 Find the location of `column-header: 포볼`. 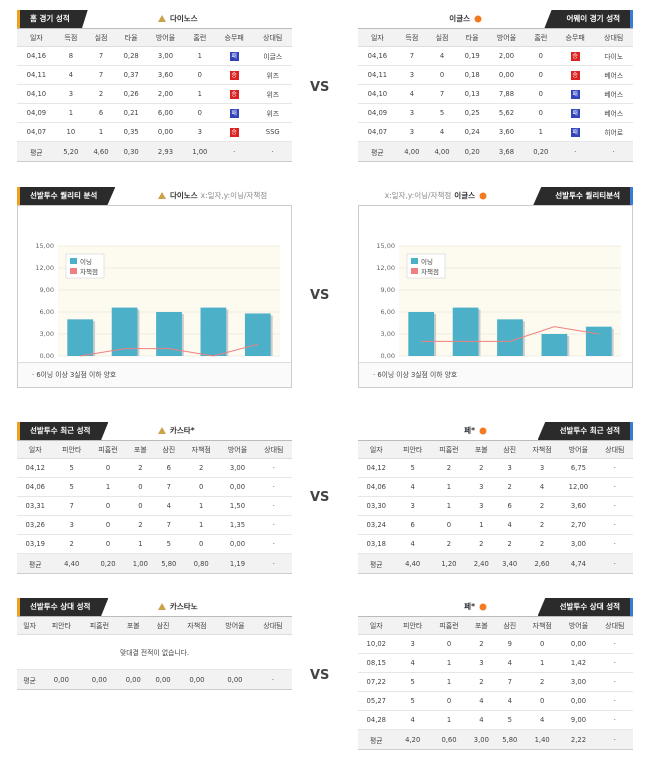

column-header: 포볼 is located at coordinates (140, 449).